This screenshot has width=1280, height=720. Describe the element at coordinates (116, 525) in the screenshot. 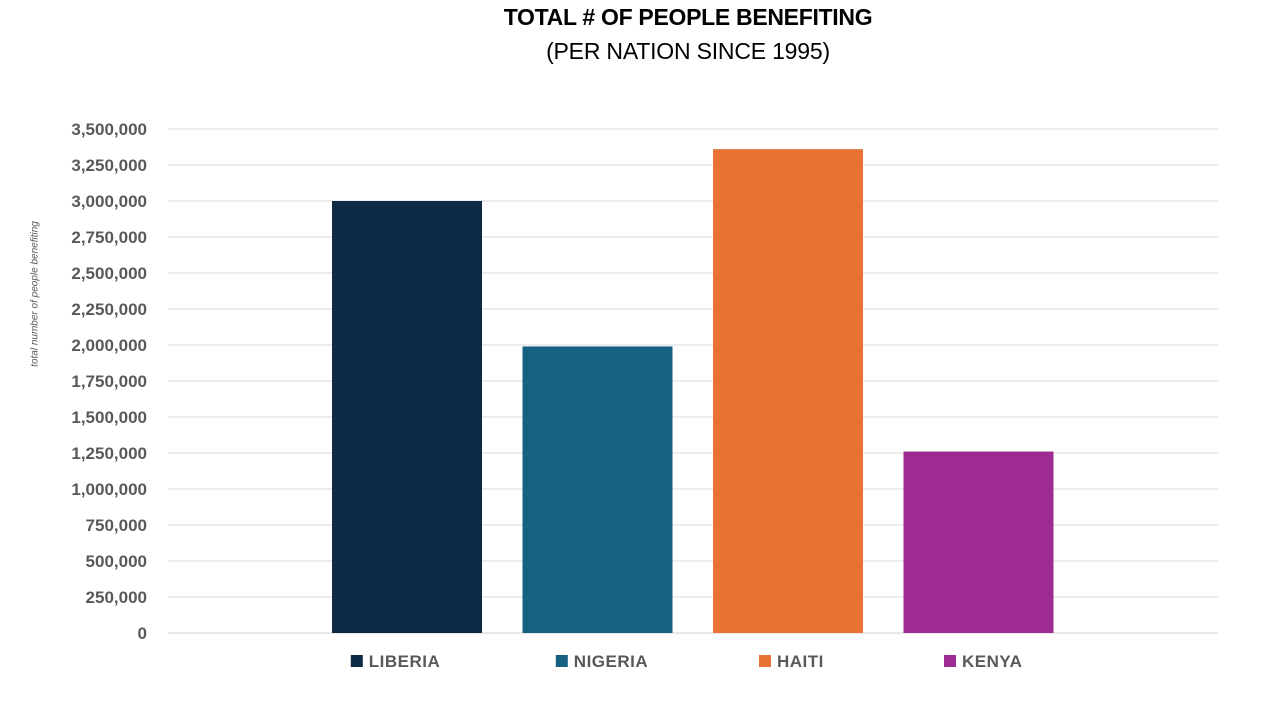

I see `y-tick-label: 750,000` at that location.